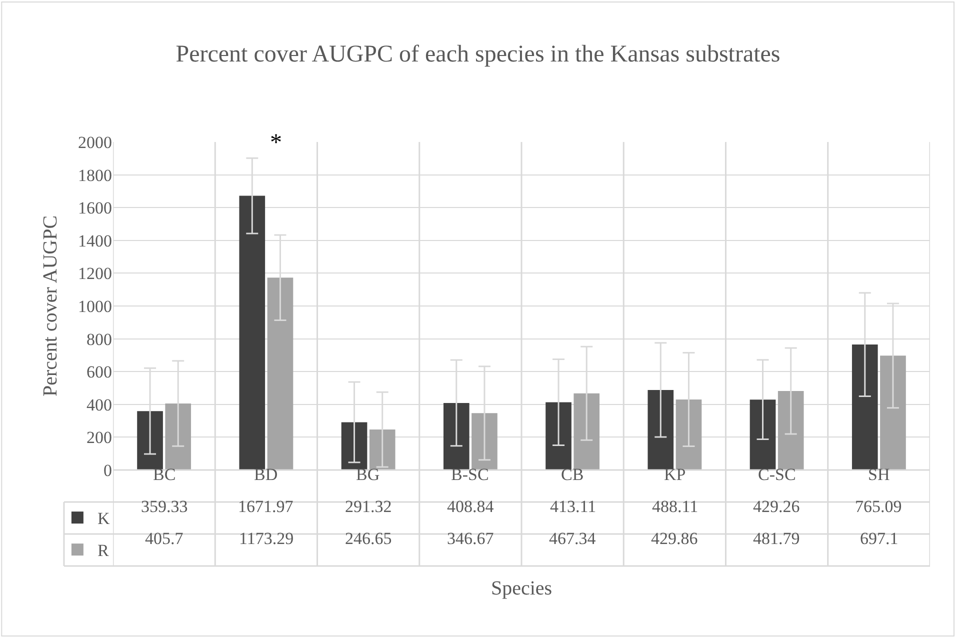  What do you see at coordinates (573, 506) in the screenshot?
I see `data-label: 413.11` at bounding box center [573, 506].